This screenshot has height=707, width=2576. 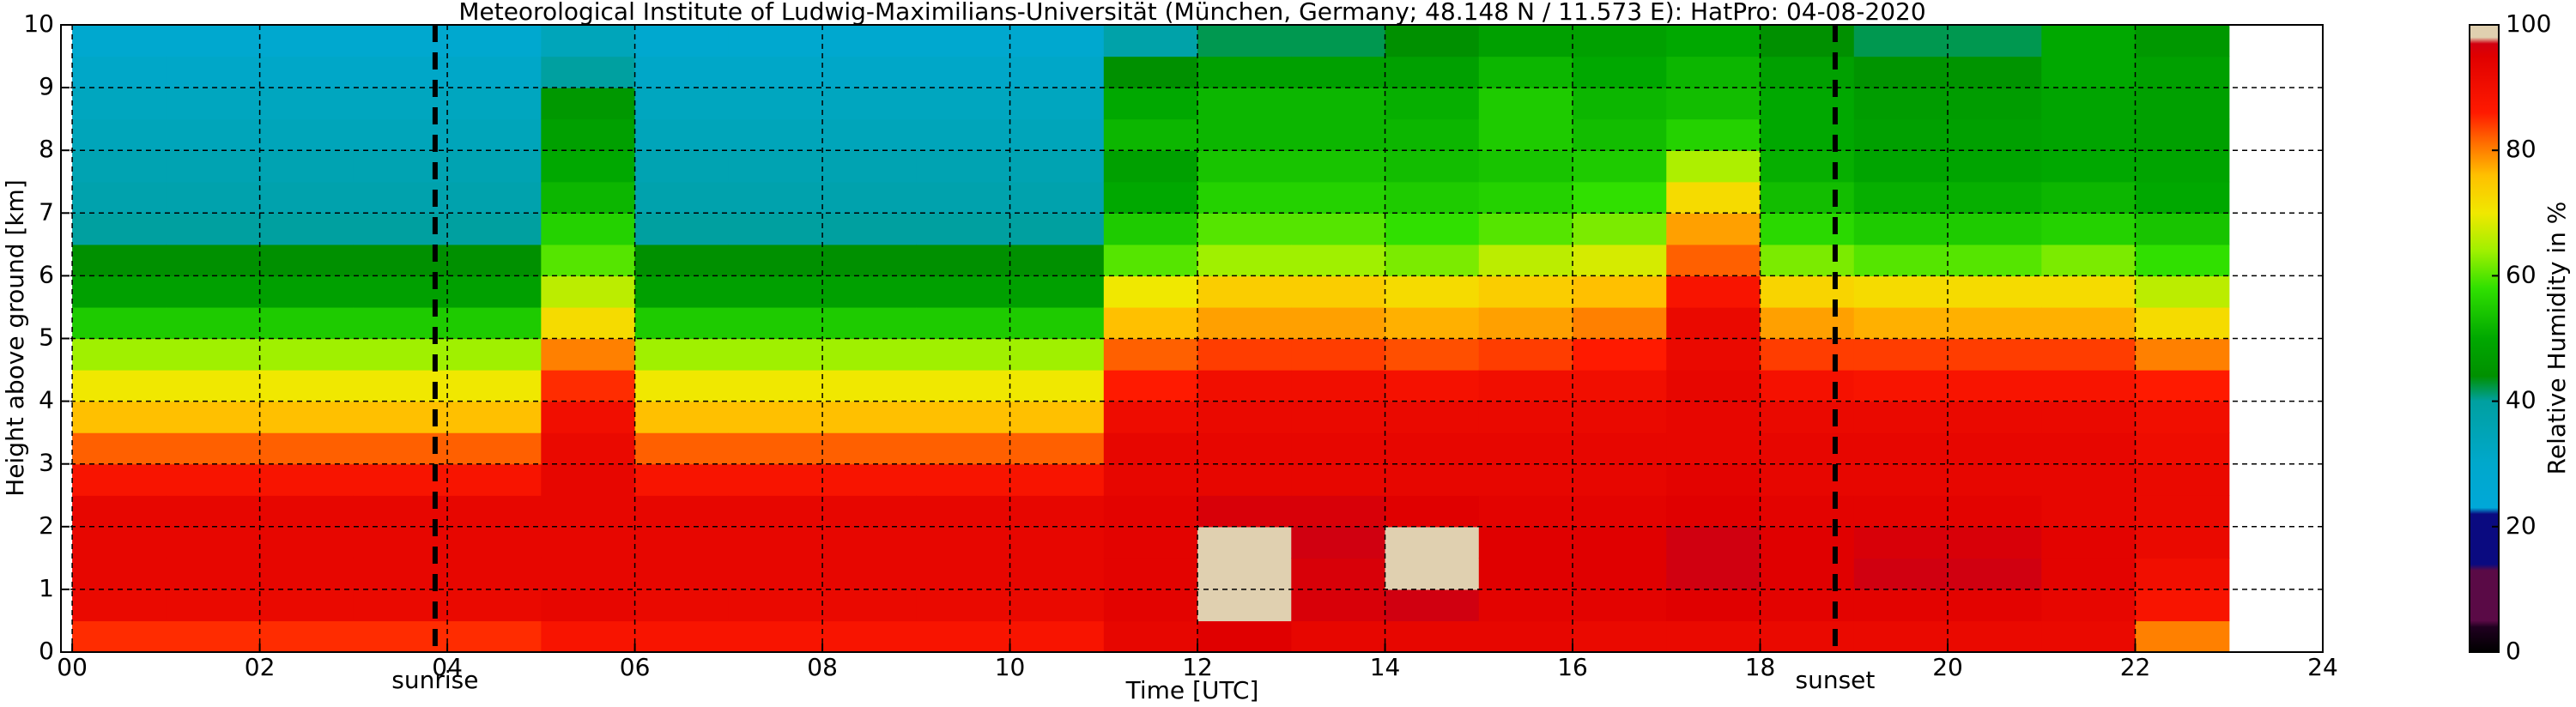 I want to click on y-tick-label: 3, so click(x=46, y=463).